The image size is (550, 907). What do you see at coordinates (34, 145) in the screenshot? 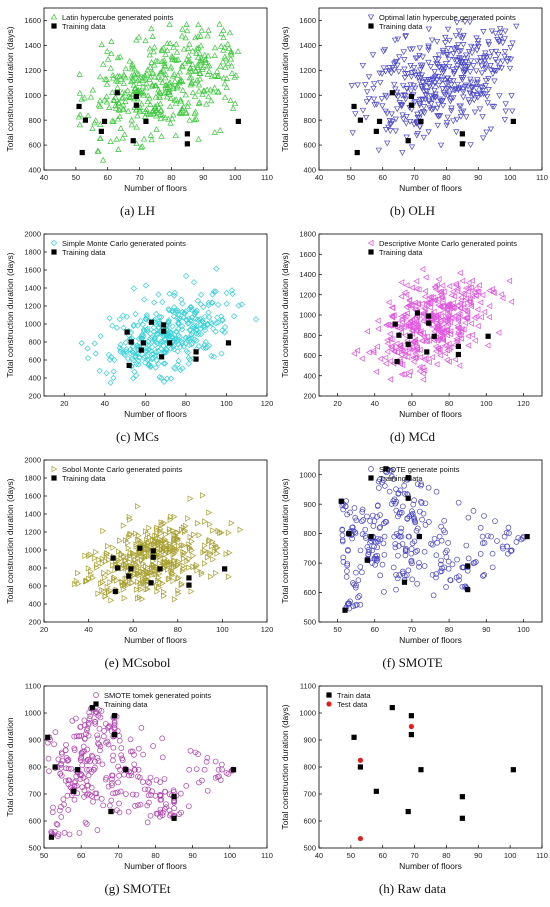
I see `y-tick-label: 600` at bounding box center [34, 145].